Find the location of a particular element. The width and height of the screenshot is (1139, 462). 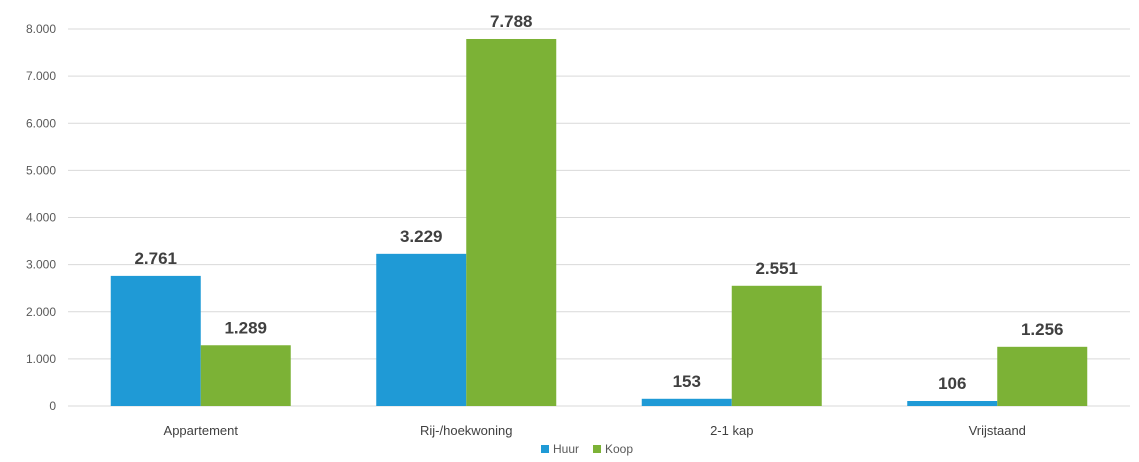

data-label: 3.229 is located at coordinates (421, 236).